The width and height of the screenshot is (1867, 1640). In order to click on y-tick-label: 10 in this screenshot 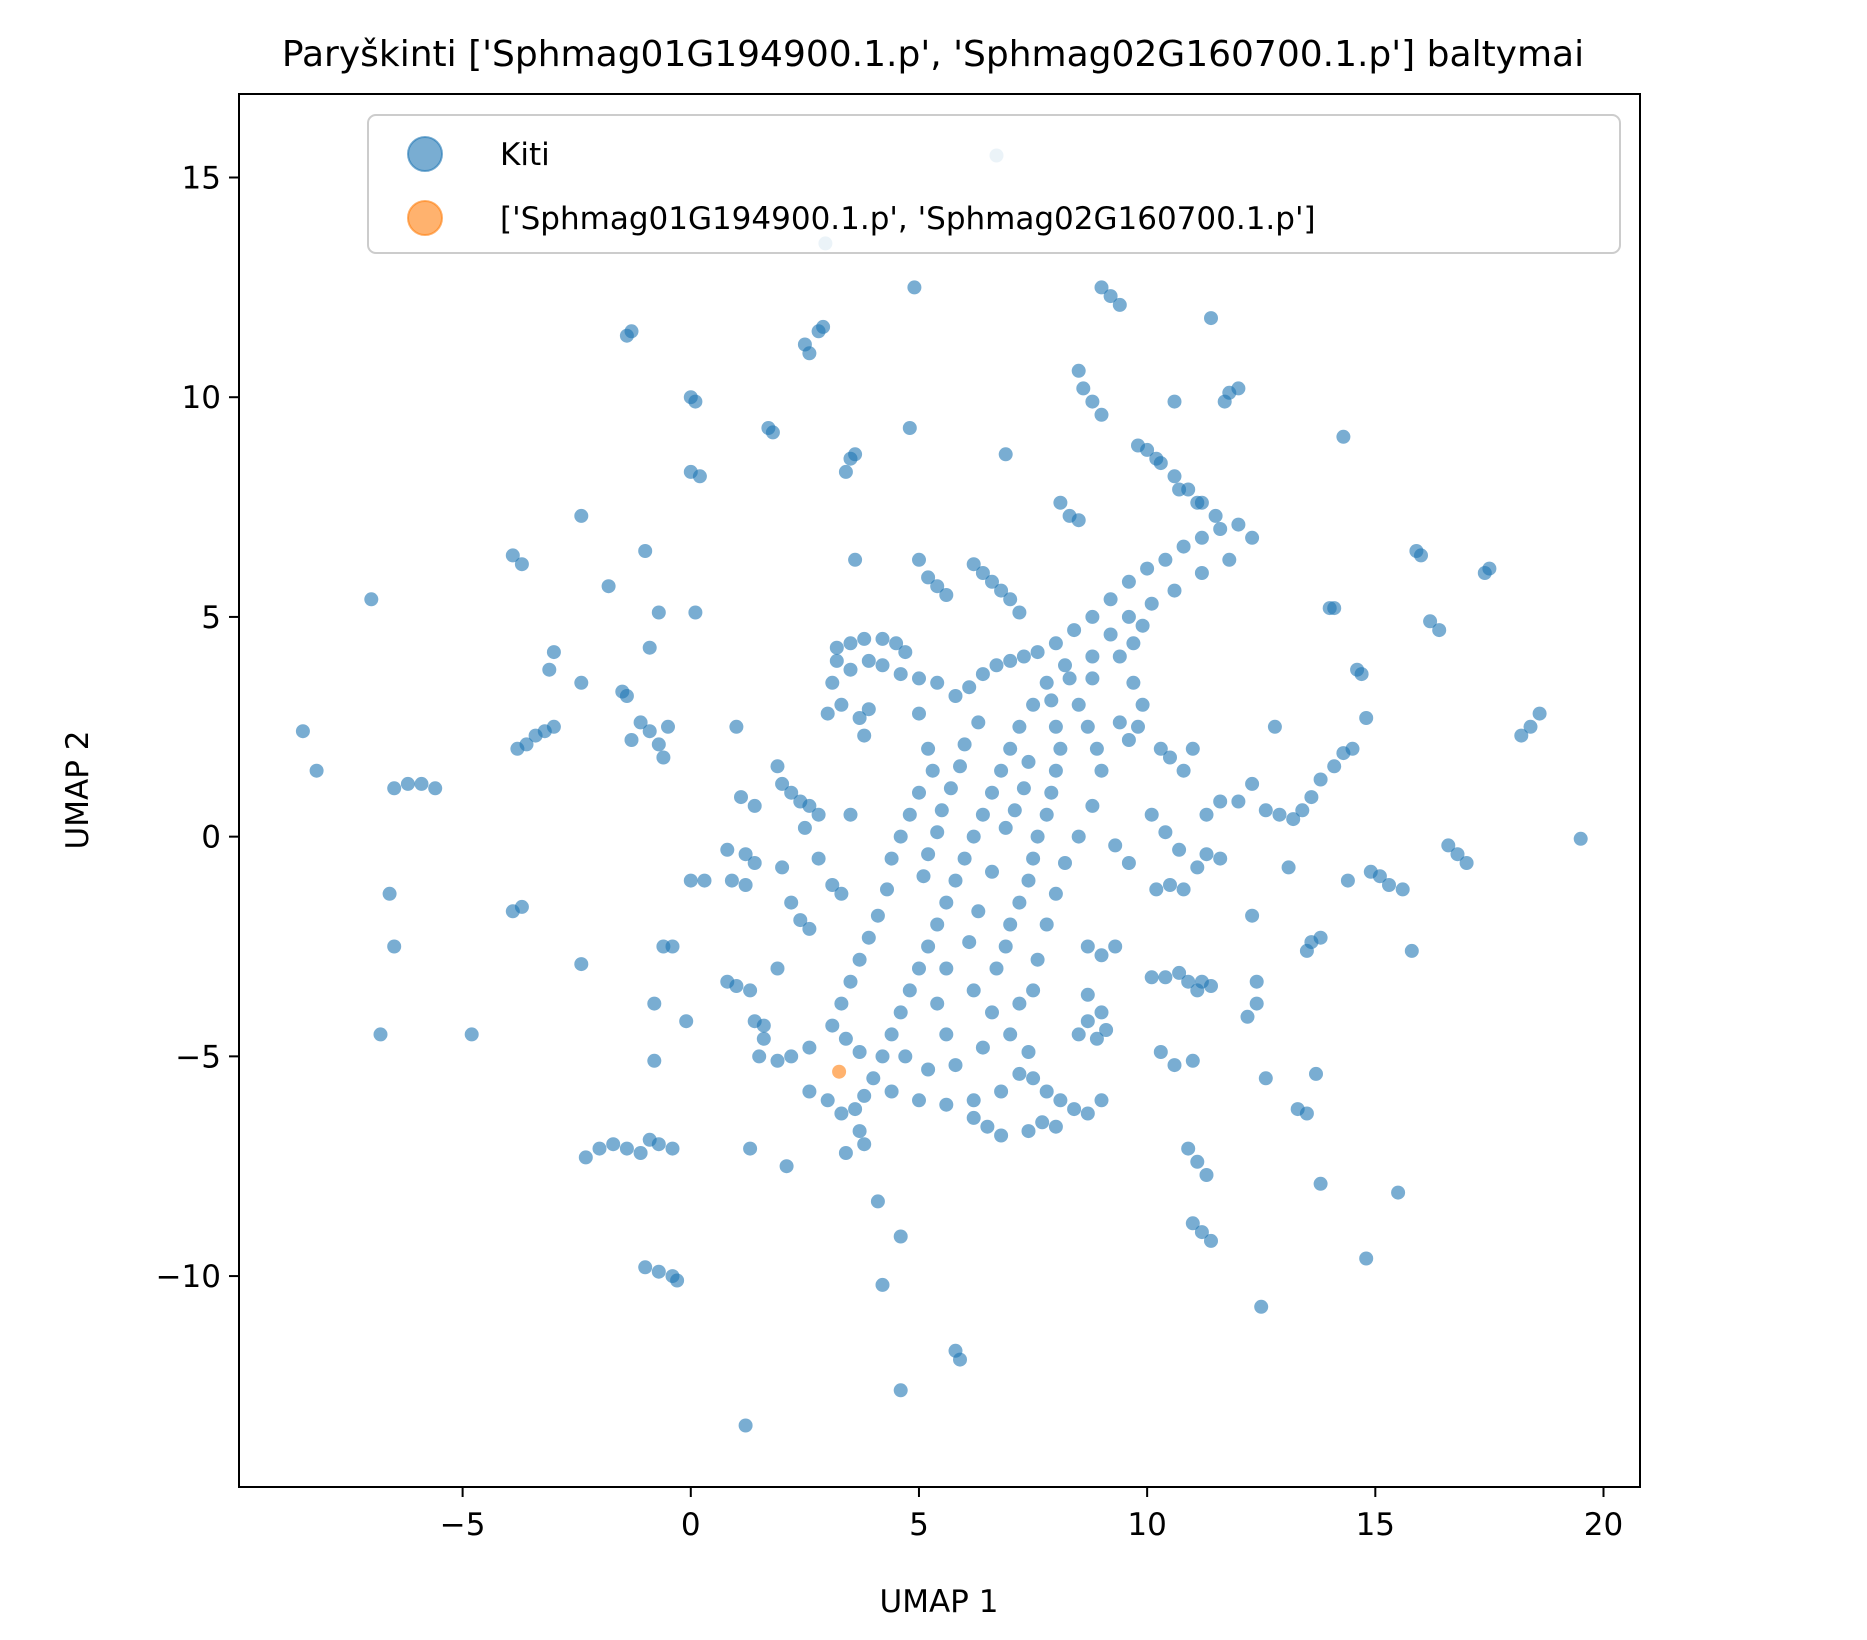, I will do `click(201, 398)`.